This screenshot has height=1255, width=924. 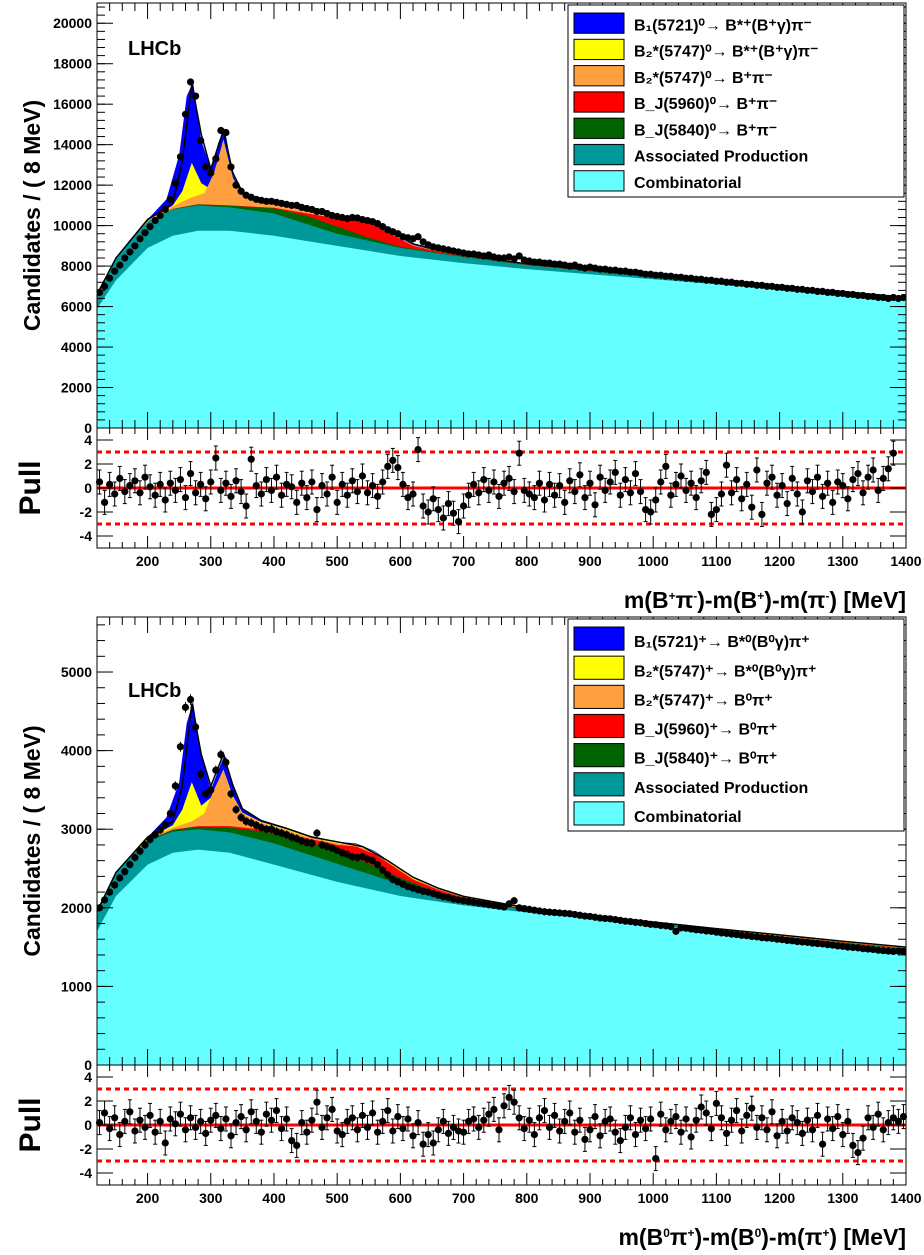 What do you see at coordinates (599, 102) in the screenshot?
I see `legend-swatch-bj5960` at bounding box center [599, 102].